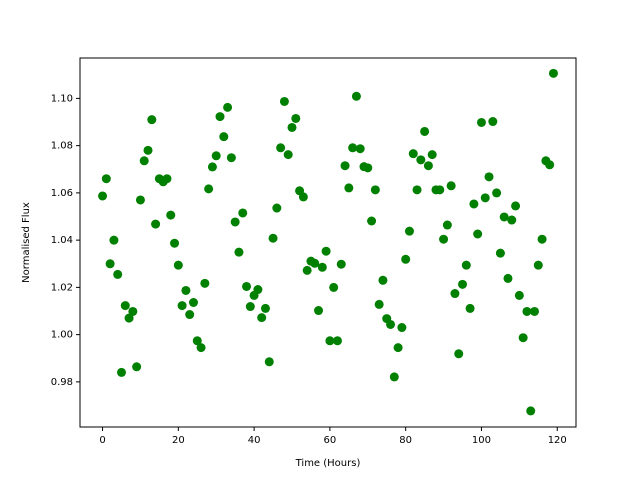 The image size is (640, 484). Describe the element at coordinates (330, 440) in the screenshot. I see `x-tick-label: 60` at that location.